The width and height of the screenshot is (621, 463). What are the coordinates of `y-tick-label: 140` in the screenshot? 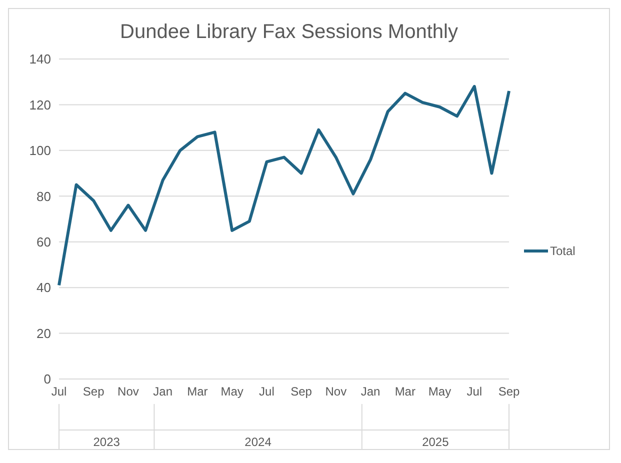 It's located at (40, 59).